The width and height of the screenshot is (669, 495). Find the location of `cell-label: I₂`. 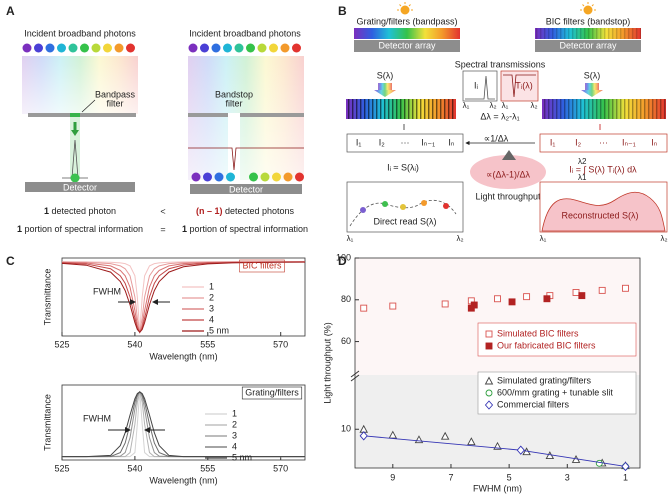

cell-label: I₂ is located at coordinates (578, 142).